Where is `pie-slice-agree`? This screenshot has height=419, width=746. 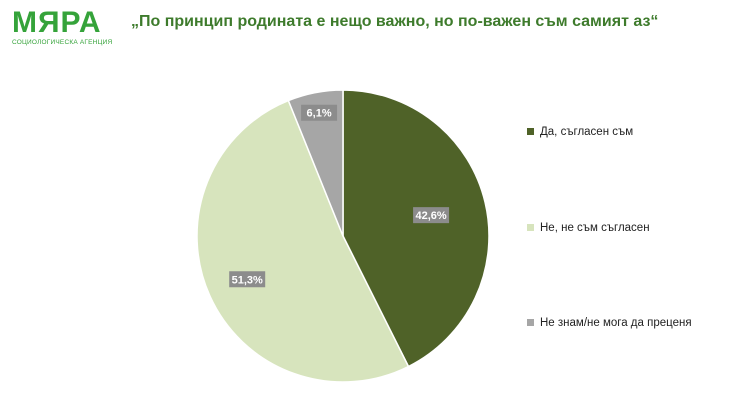 pie-slice-agree is located at coordinates (416, 228).